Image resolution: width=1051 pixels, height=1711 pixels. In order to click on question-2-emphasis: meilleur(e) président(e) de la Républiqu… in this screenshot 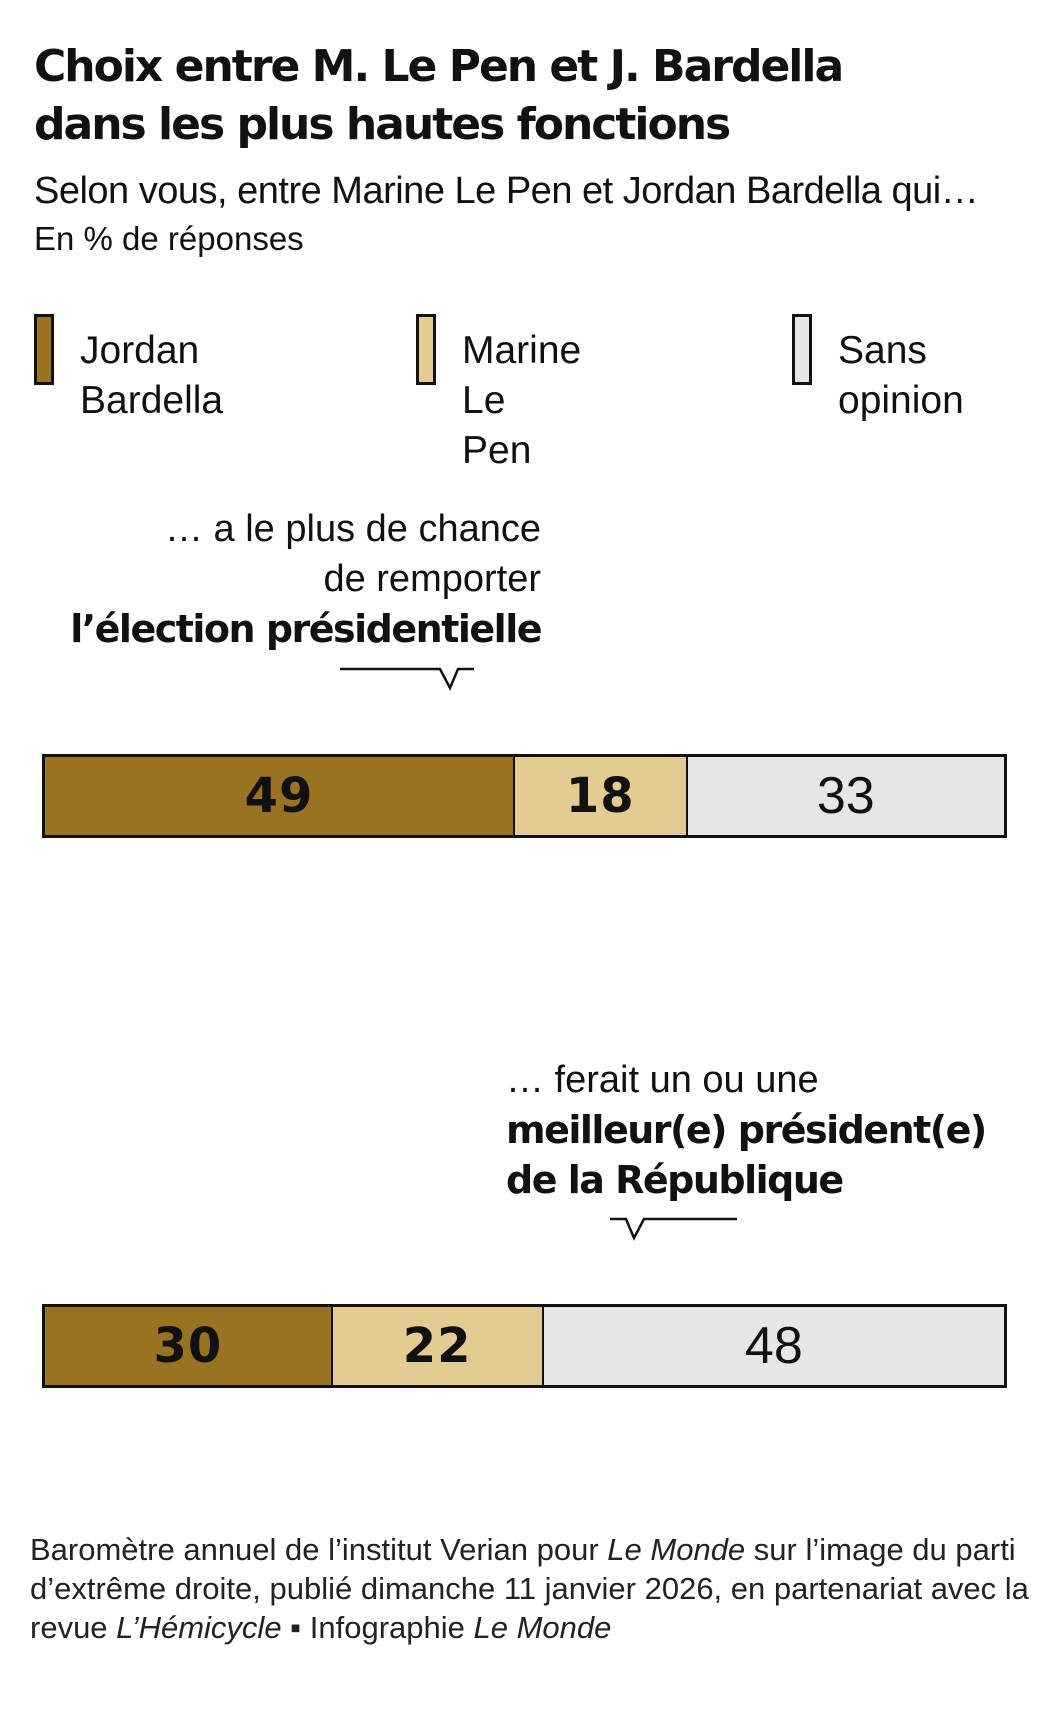, I will do `click(746, 1155)`.